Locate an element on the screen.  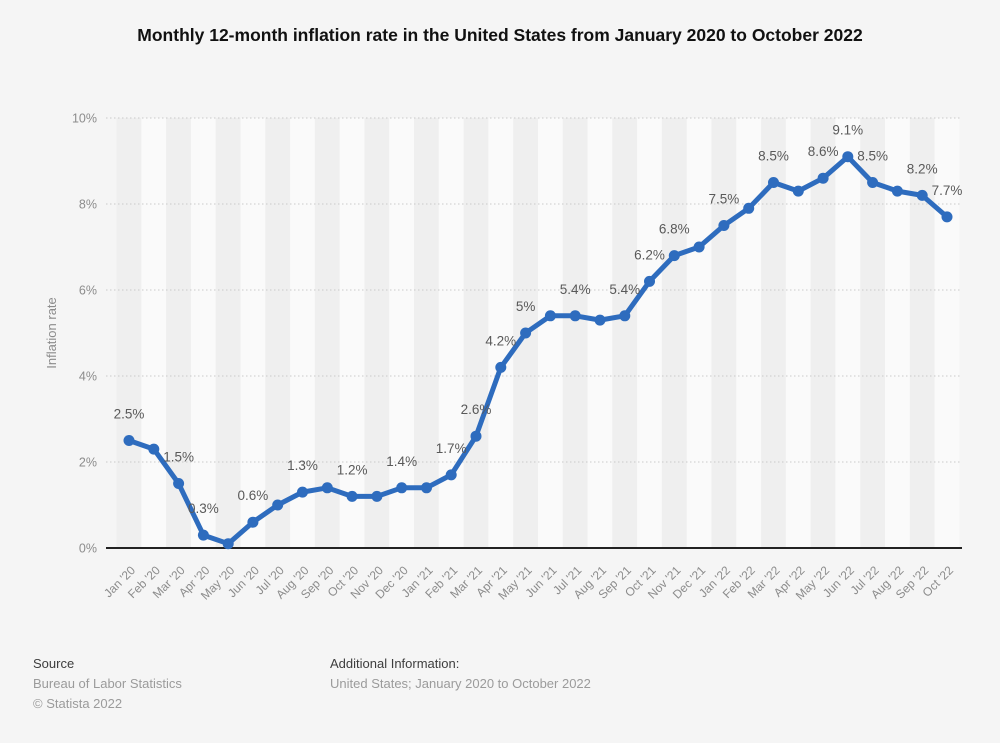
y-axis-title: Inflation rate is located at coordinates (51, 333).